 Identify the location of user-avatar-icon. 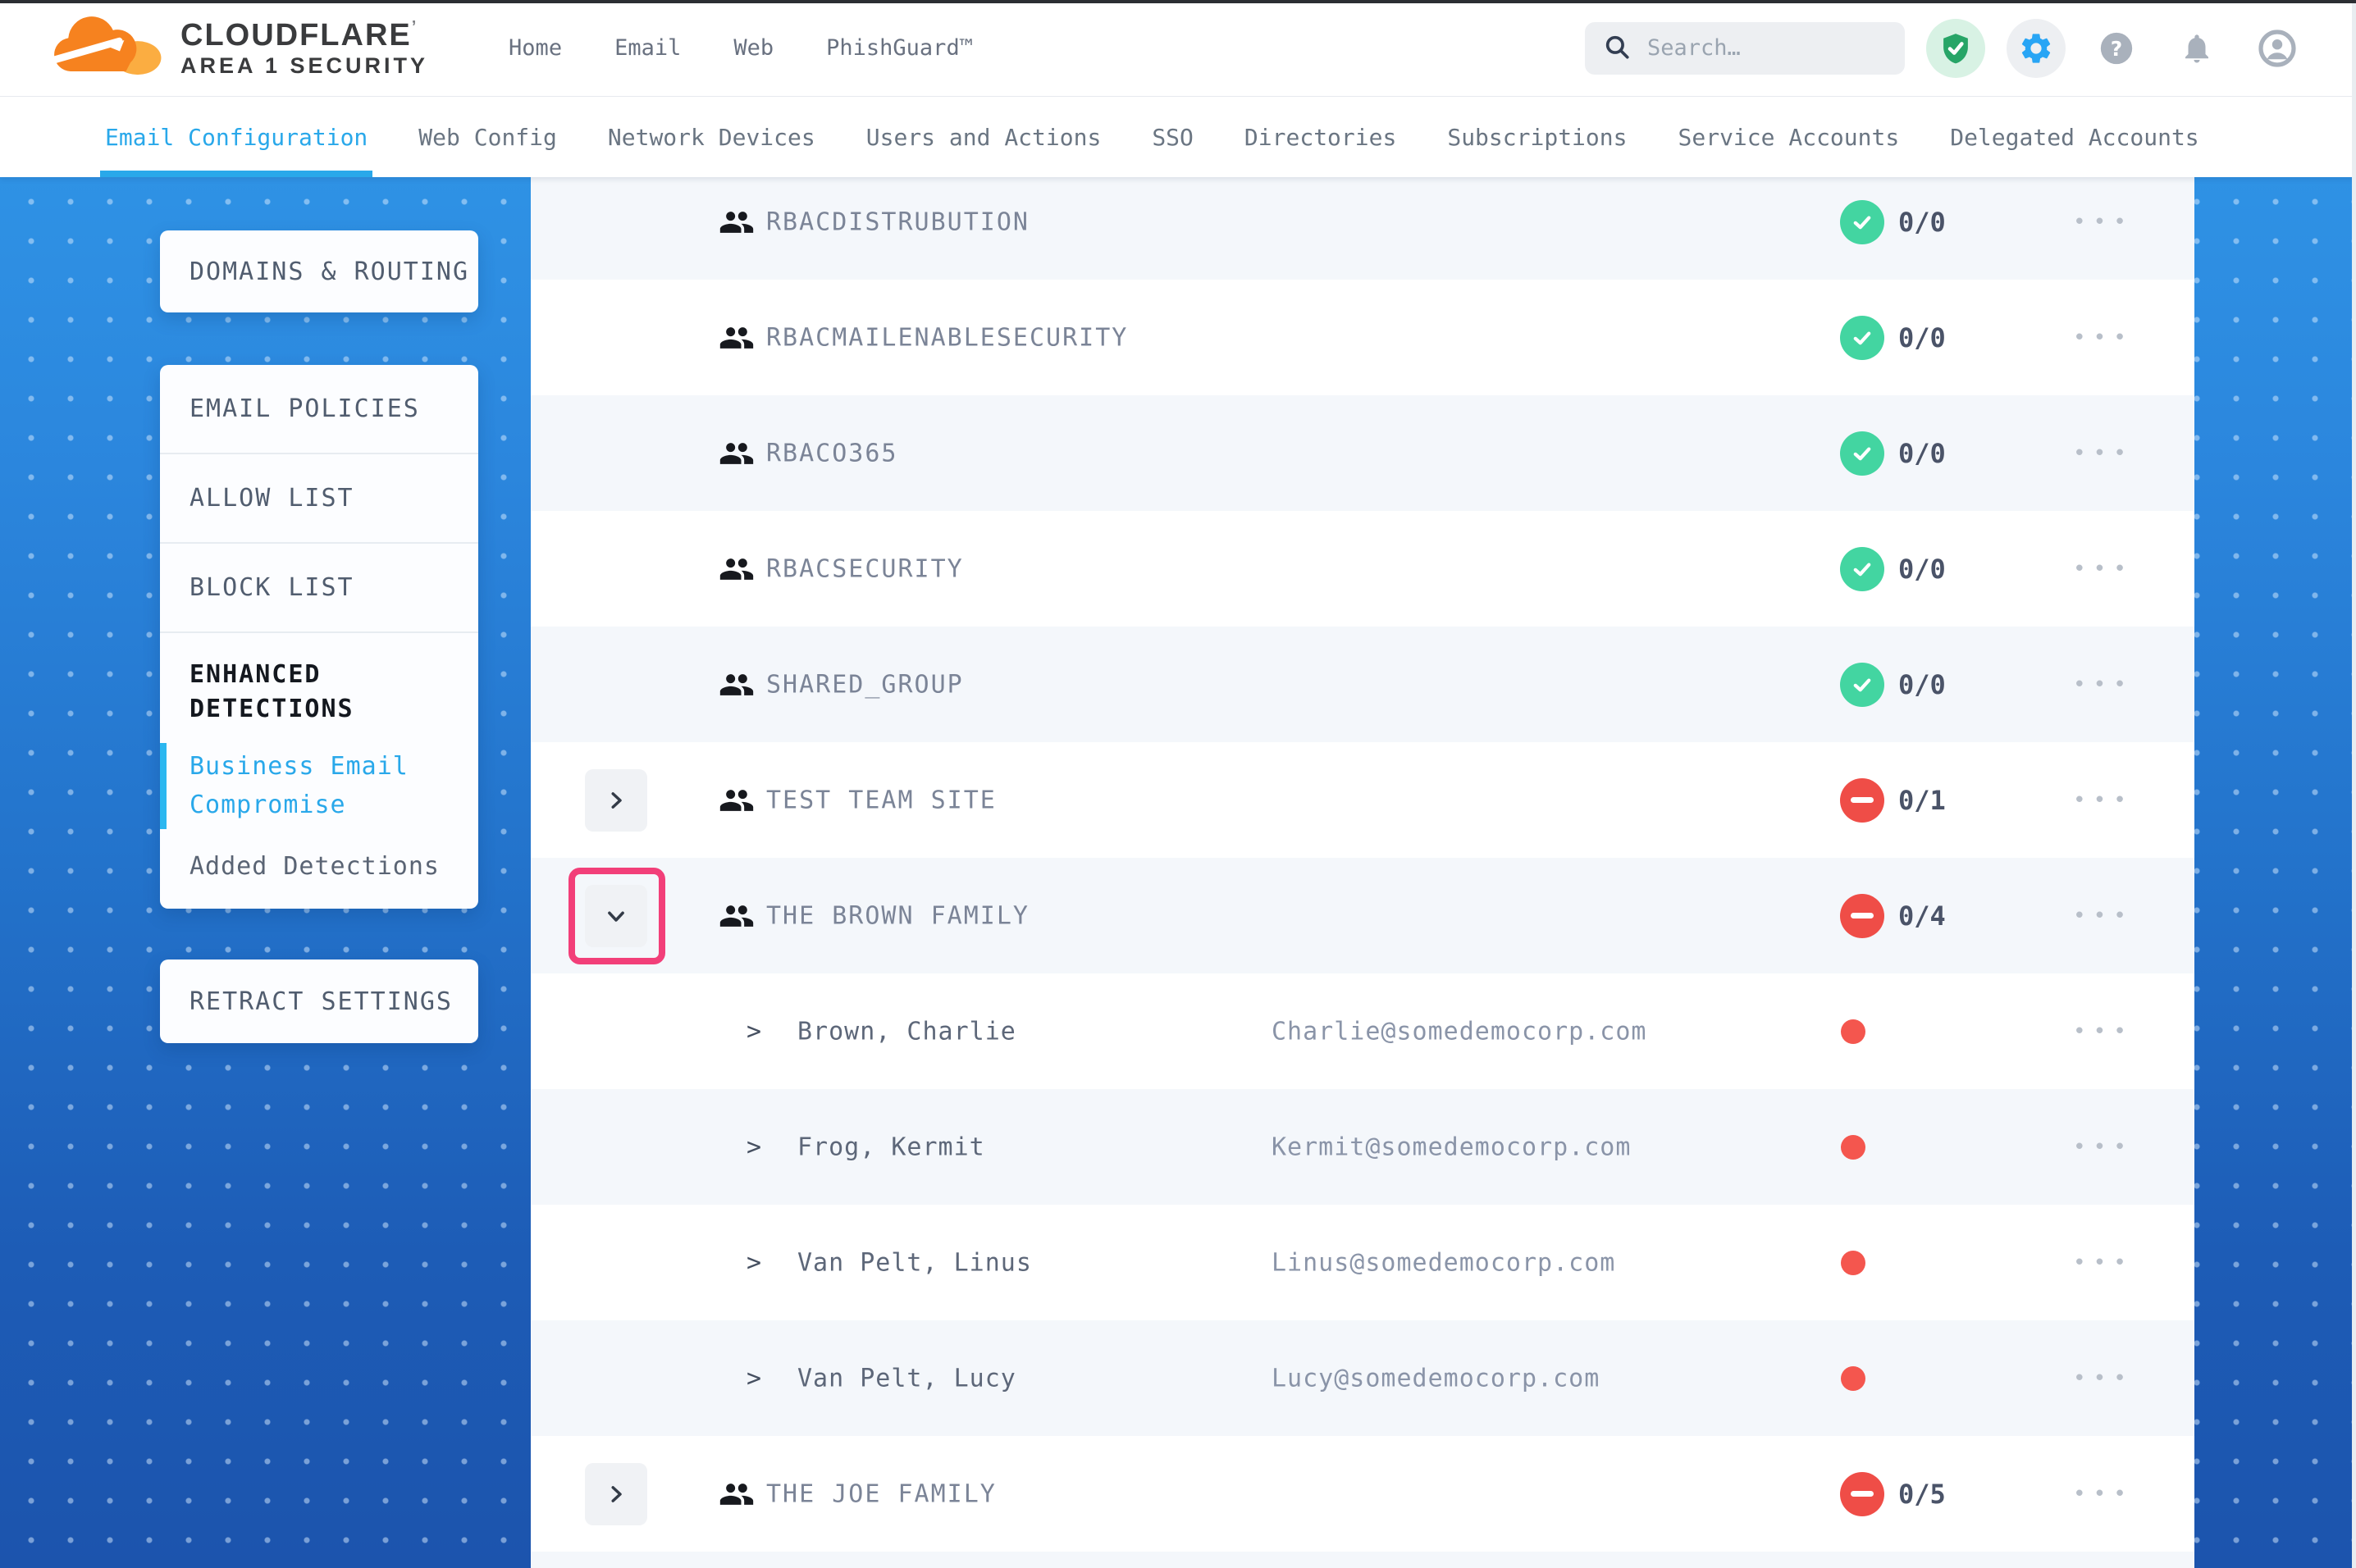
(2277, 48).